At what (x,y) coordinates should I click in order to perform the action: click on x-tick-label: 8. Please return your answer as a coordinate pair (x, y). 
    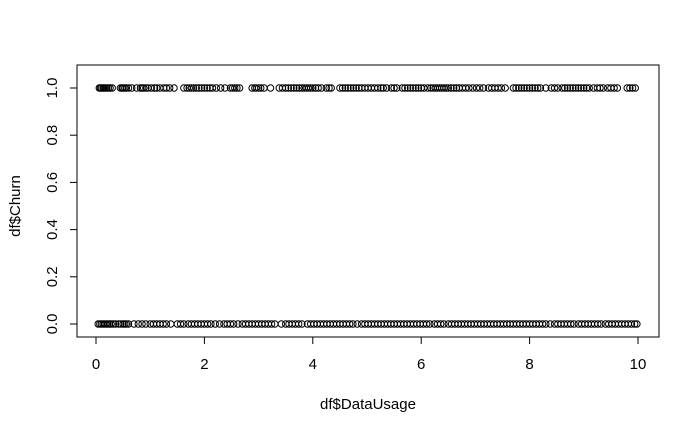
    Looking at the image, I should click on (529, 364).